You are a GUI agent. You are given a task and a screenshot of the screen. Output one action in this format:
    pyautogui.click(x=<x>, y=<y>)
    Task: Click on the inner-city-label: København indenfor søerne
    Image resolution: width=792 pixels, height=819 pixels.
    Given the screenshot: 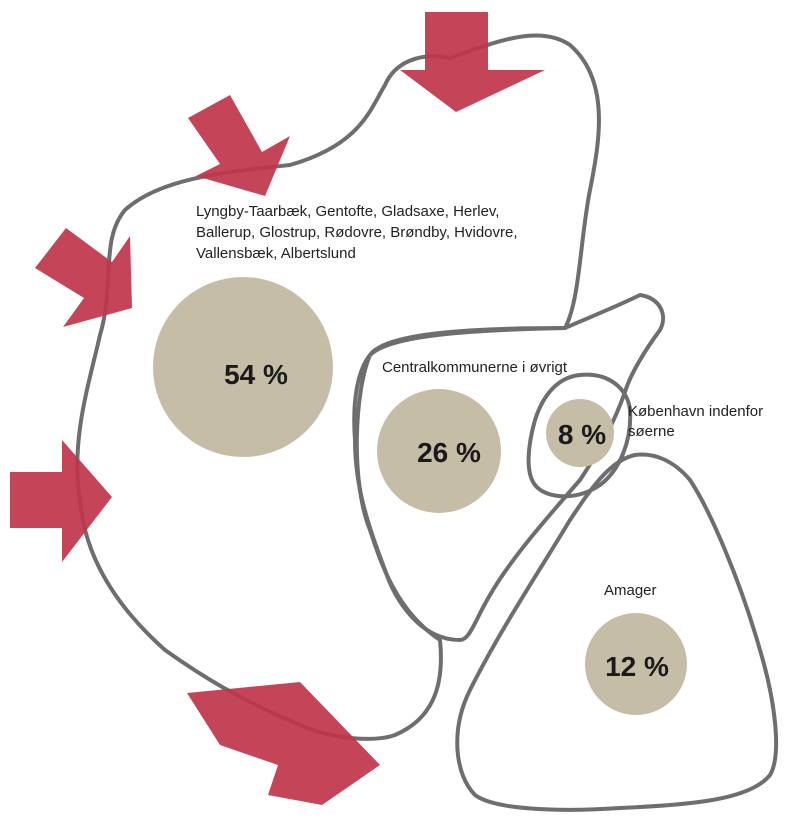 What is the action you would take?
    pyautogui.click(x=697, y=421)
    